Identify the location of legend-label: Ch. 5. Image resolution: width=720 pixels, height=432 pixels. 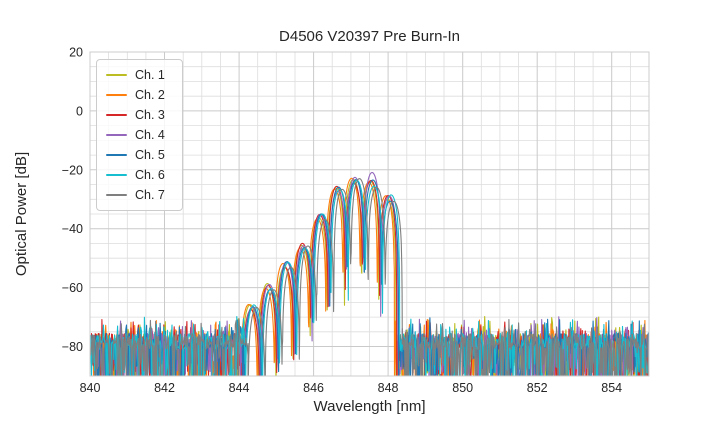
(150, 155).